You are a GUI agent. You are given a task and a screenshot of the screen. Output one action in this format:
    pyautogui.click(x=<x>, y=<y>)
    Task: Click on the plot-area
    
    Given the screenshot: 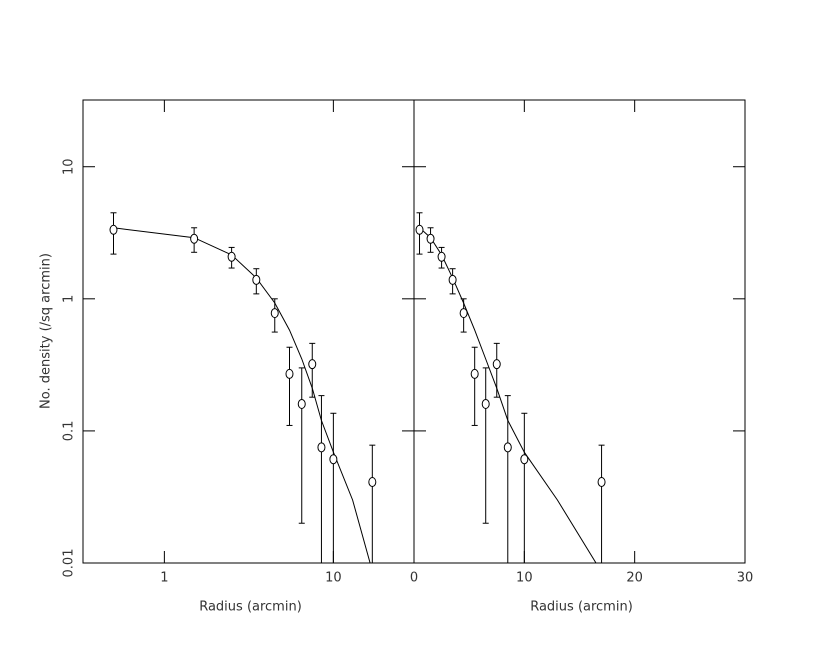 What is the action you would take?
    pyautogui.click(x=510, y=387)
    